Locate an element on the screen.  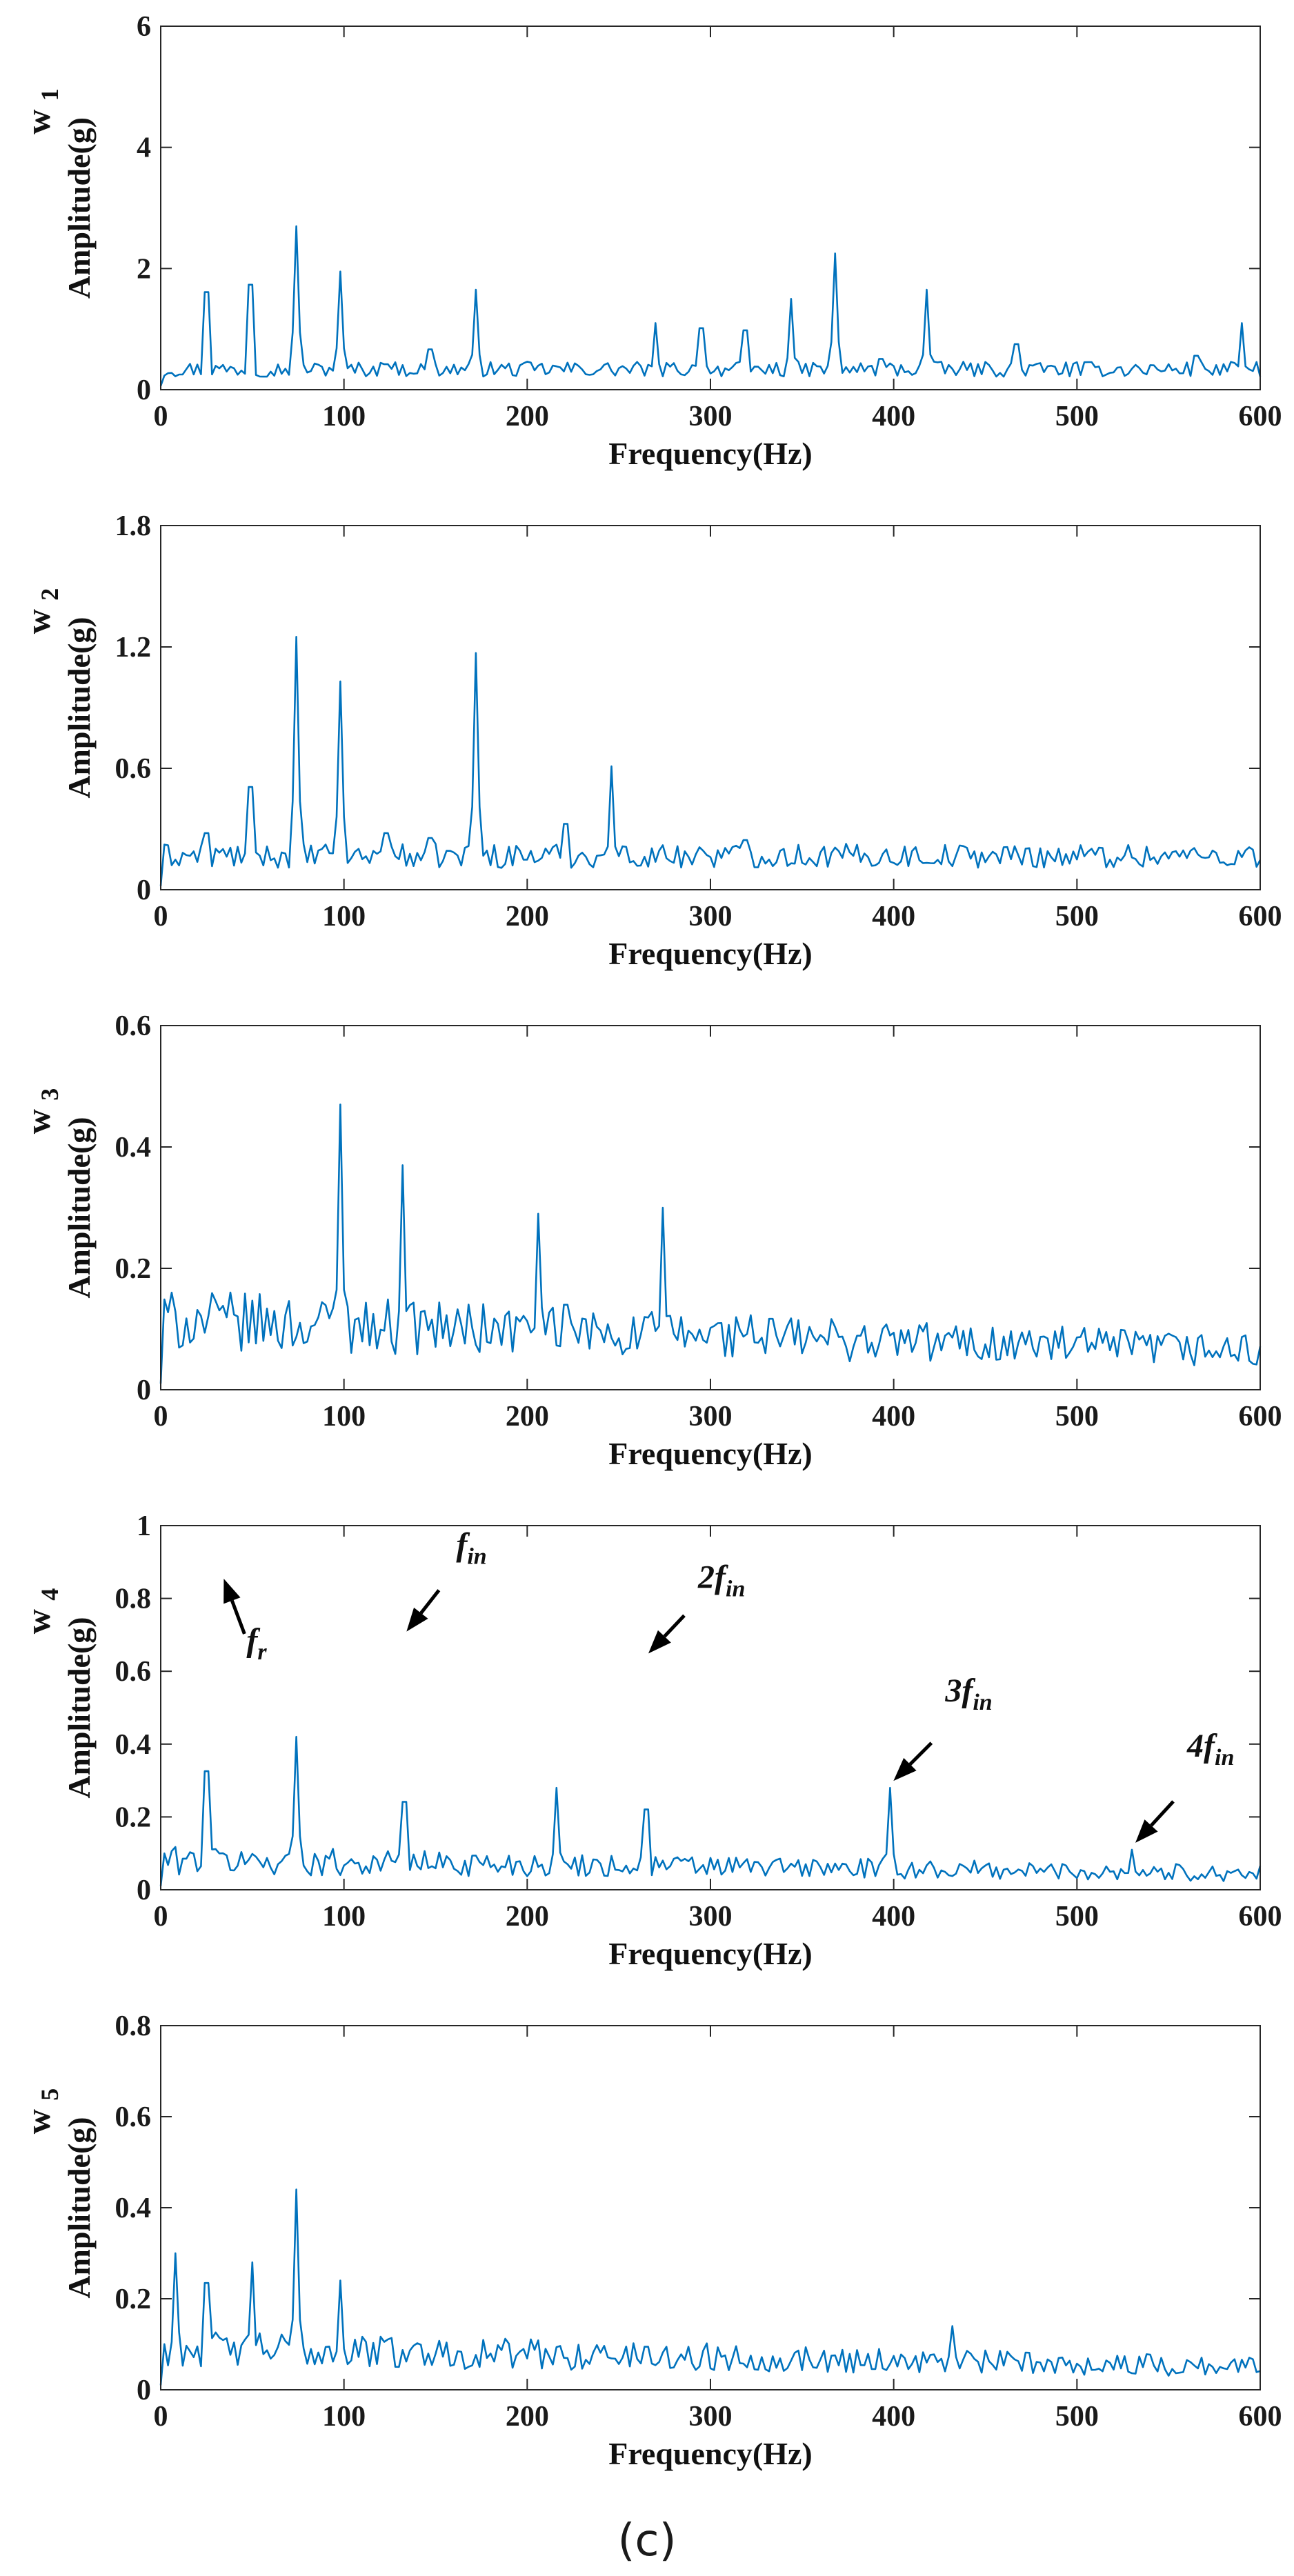
row-label: w 3 is located at coordinates (41, 1111).